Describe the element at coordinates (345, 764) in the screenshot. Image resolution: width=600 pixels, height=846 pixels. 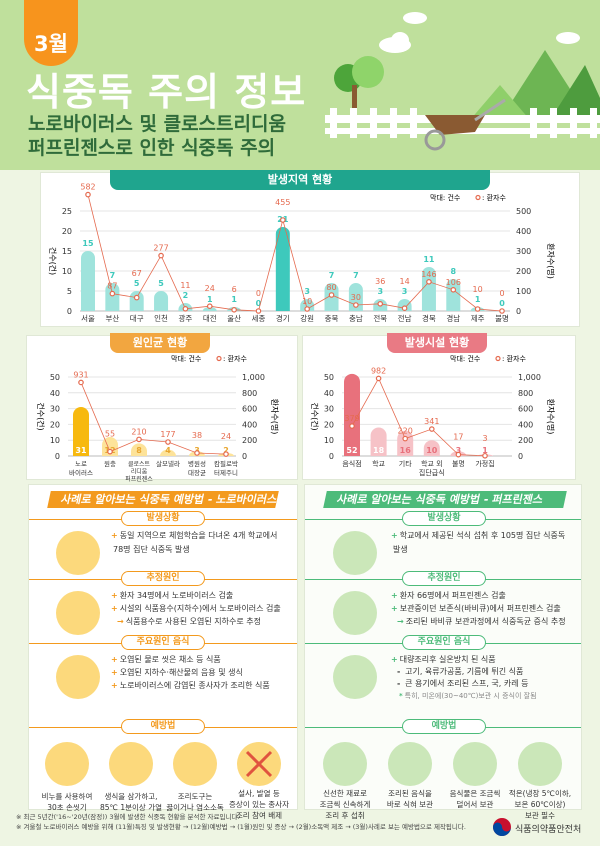
I see `fresh-ingredients-icon` at that location.